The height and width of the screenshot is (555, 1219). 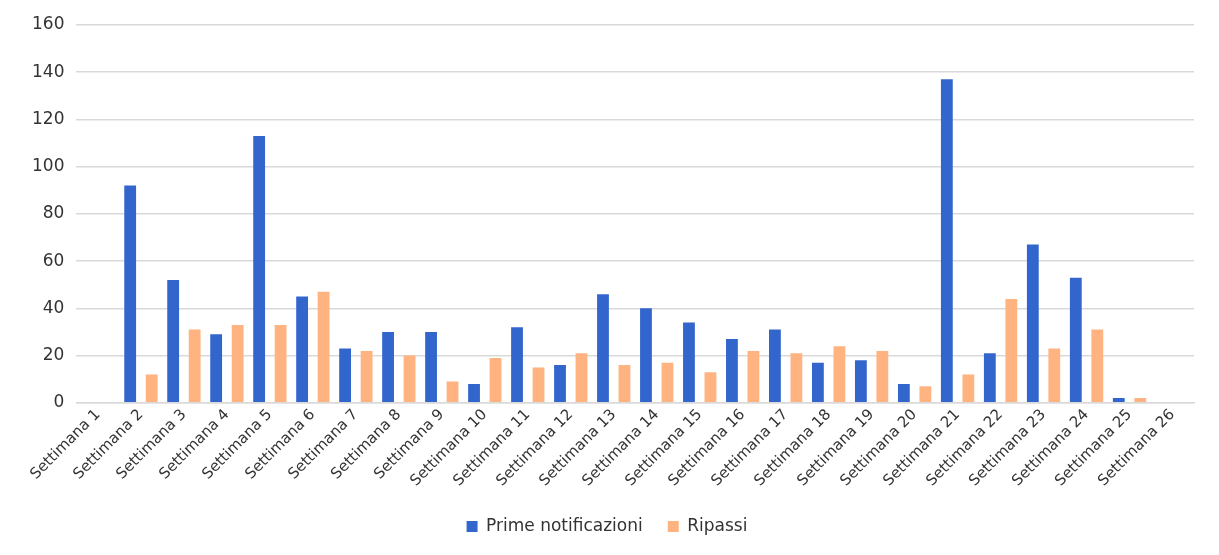 What do you see at coordinates (48, 117) in the screenshot?
I see `y-tick-label: 120` at bounding box center [48, 117].